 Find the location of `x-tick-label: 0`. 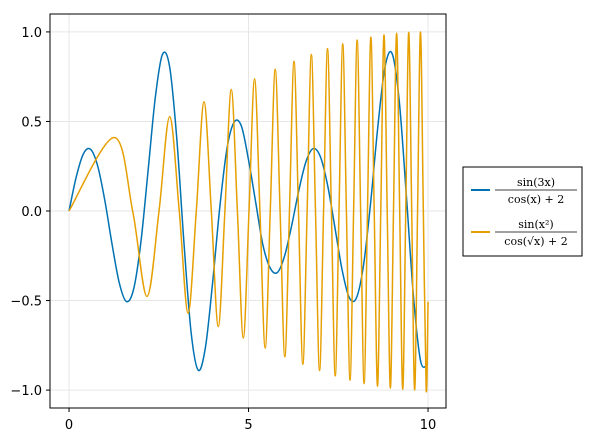

x-tick-label: 0 is located at coordinates (69, 425).